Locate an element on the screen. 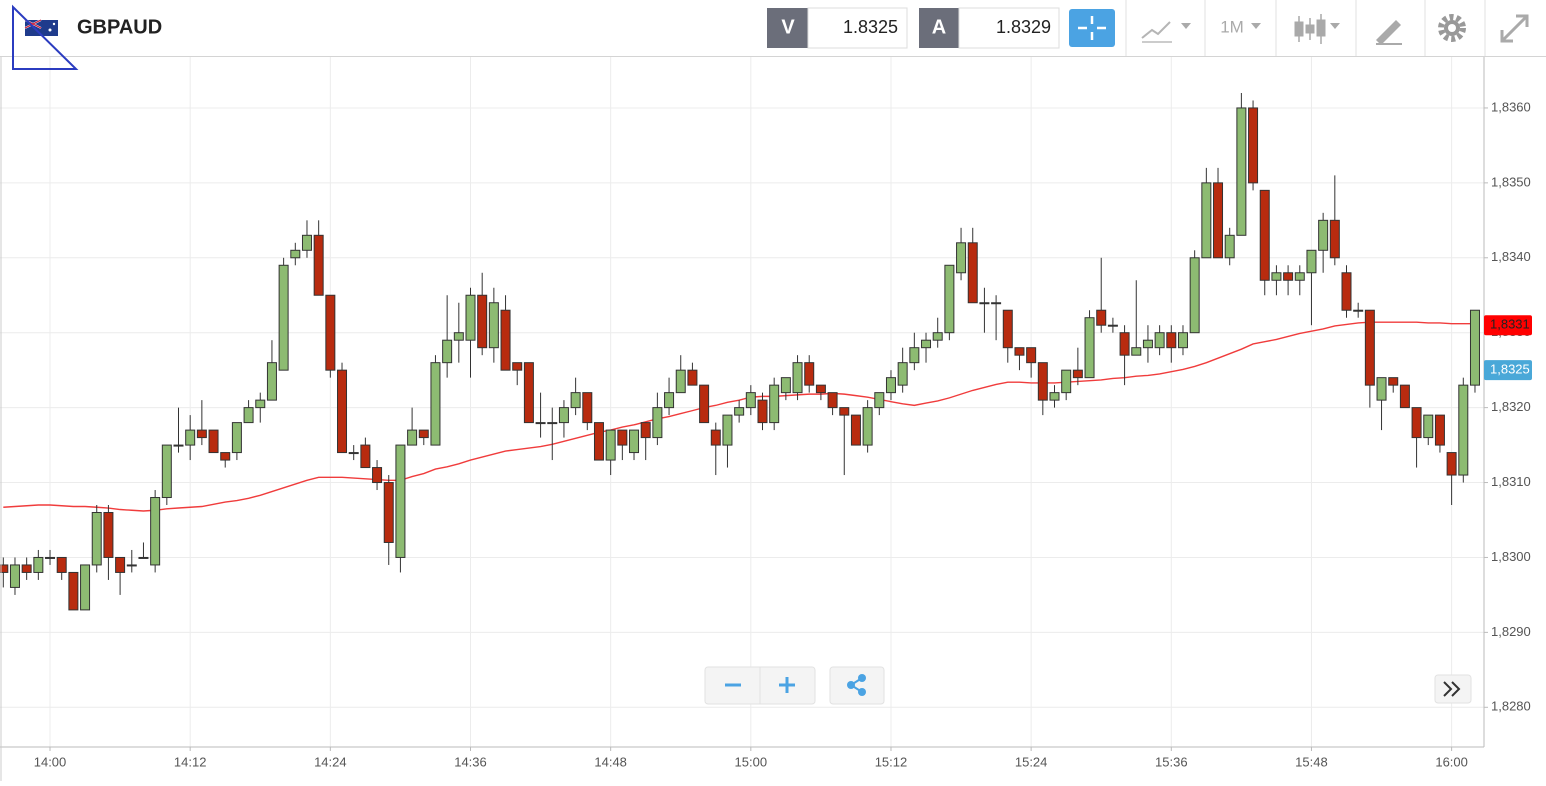 The width and height of the screenshot is (1546, 786). timeframe-button: 1M is located at coordinates (1240, 26).